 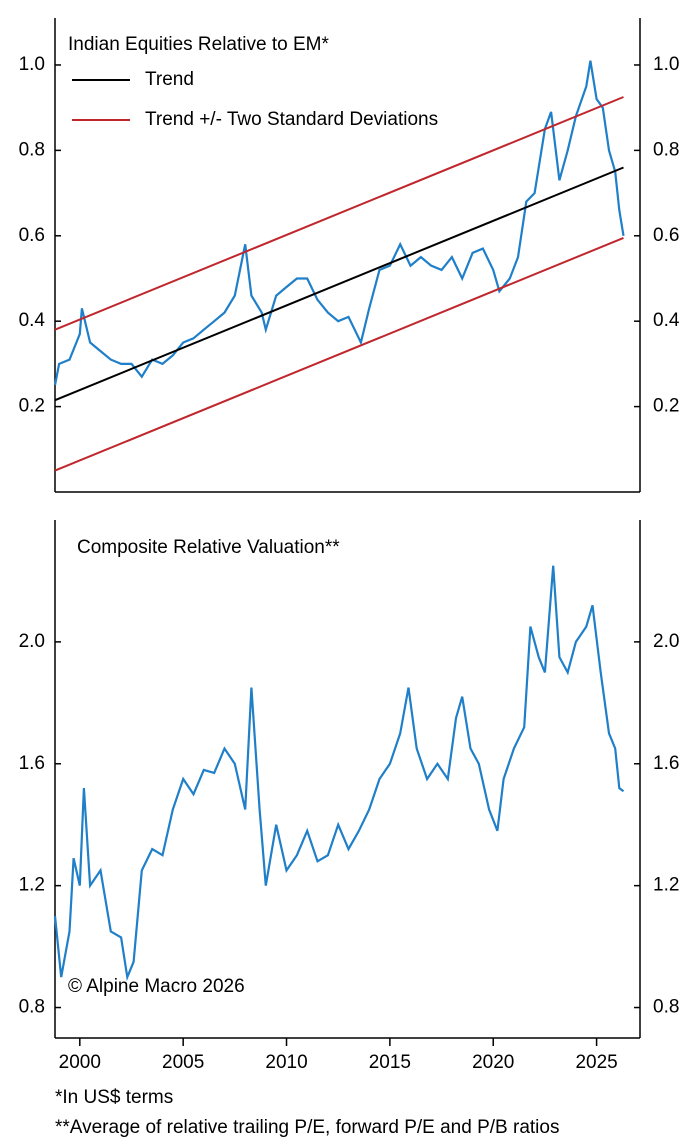 I want to click on x-tick-label: 2000, so click(x=80, y=1062).